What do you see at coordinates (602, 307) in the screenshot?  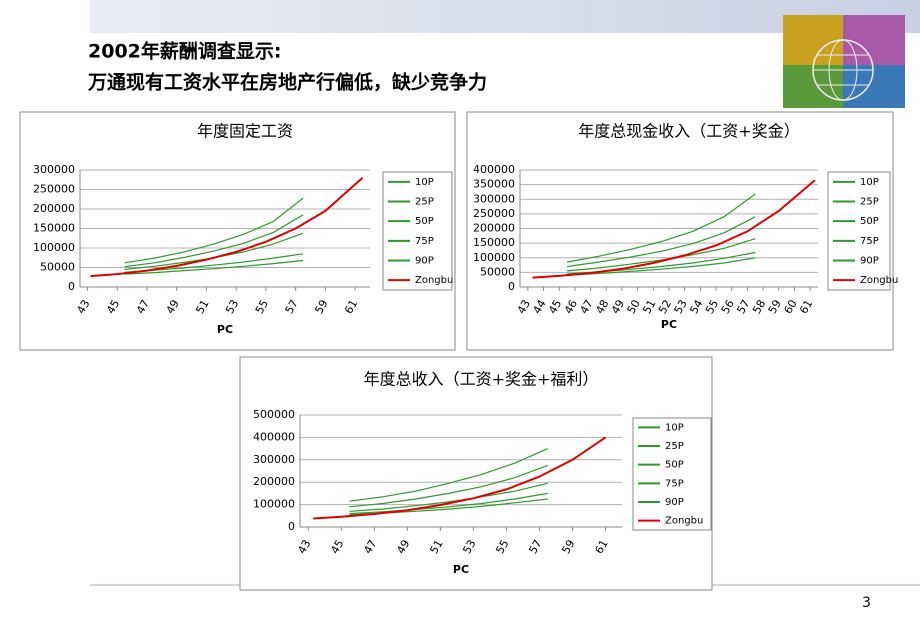 I see `x-tick-label: 48` at bounding box center [602, 307].